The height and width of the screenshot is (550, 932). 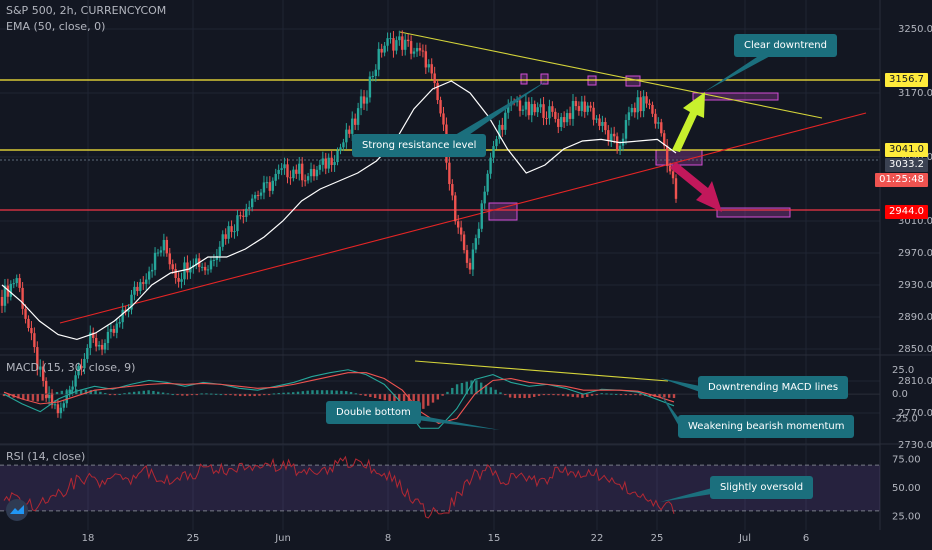 What do you see at coordinates (906, 80) in the screenshot?
I see `resistance-price-tag: 3156.7` at bounding box center [906, 80].